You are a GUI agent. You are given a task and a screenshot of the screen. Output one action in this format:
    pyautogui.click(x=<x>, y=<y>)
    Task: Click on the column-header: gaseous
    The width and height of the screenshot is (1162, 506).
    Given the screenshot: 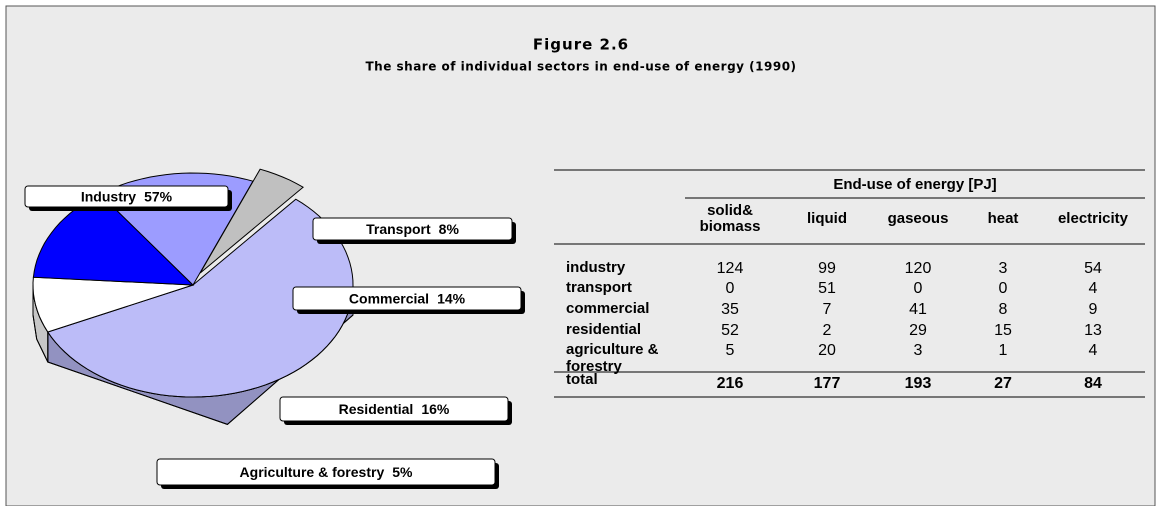 What is the action you would take?
    pyautogui.click(x=918, y=218)
    